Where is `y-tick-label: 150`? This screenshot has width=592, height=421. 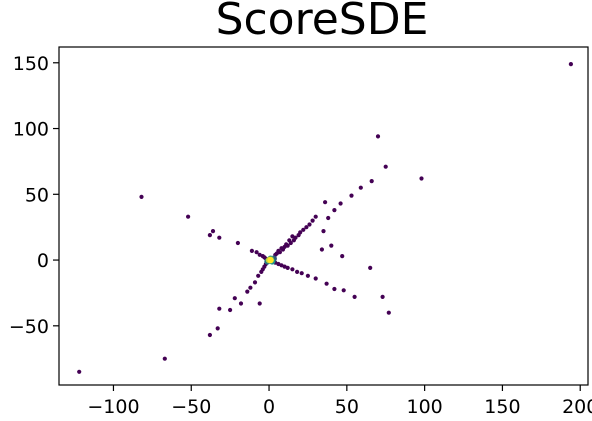 y-tick-label: 150 is located at coordinates (31, 64).